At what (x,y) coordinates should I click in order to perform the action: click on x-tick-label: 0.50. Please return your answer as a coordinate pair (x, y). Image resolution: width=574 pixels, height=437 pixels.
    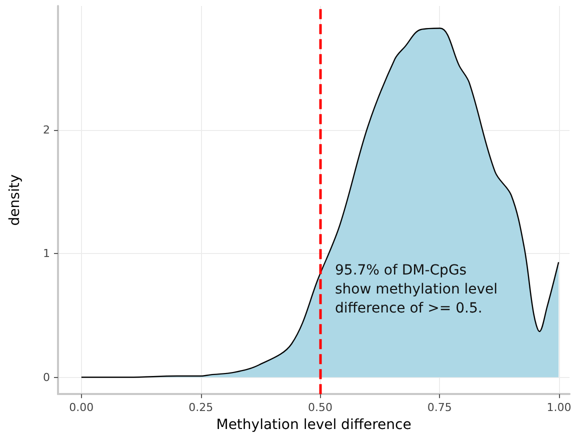
    Looking at the image, I should click on (320, 407).